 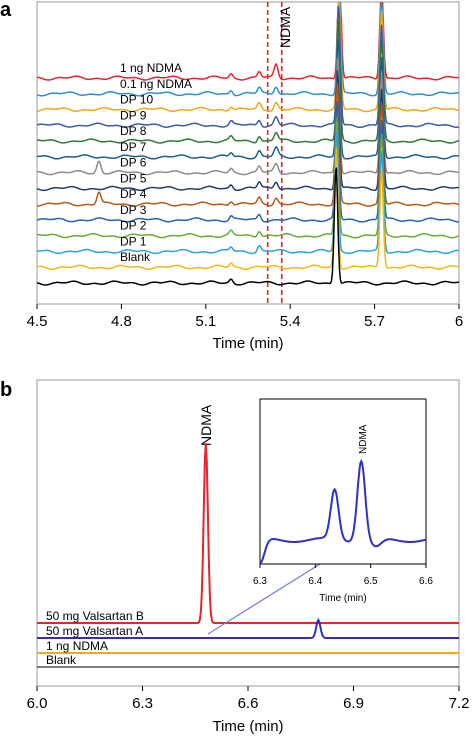 I want to click on panel-b-x-tick-label: 6.3, so click(x=142, y=703).